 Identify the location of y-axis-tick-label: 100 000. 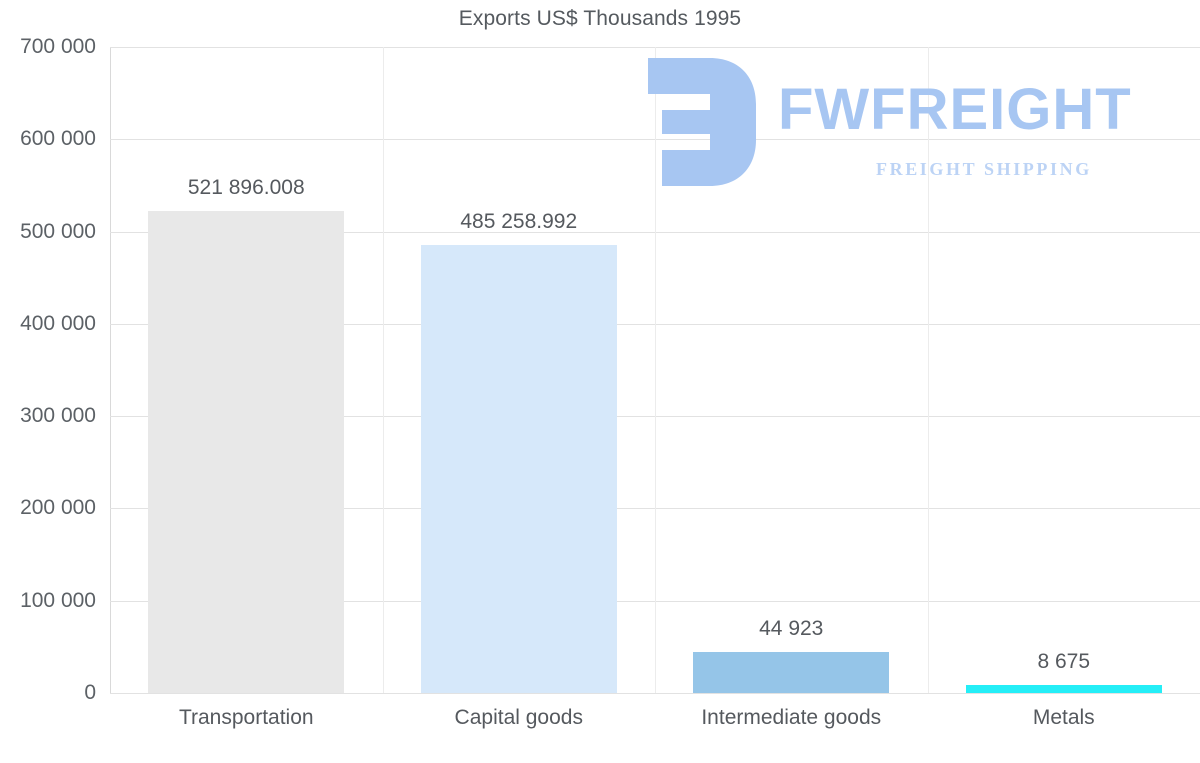
(58, 600).